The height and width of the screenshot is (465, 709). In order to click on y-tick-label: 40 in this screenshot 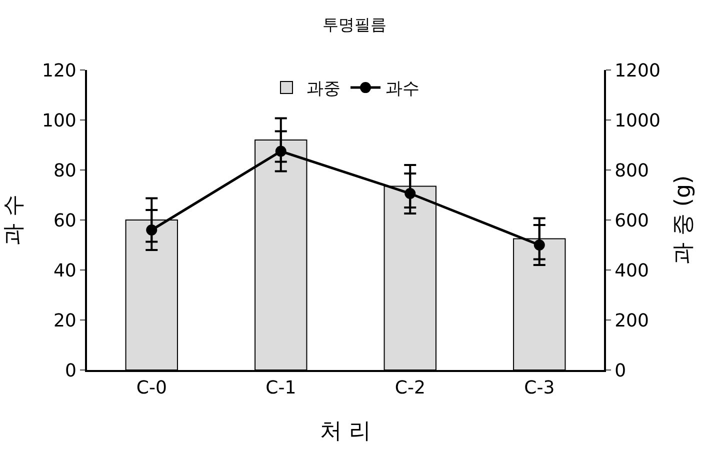, I will do `click(64, 271)`.